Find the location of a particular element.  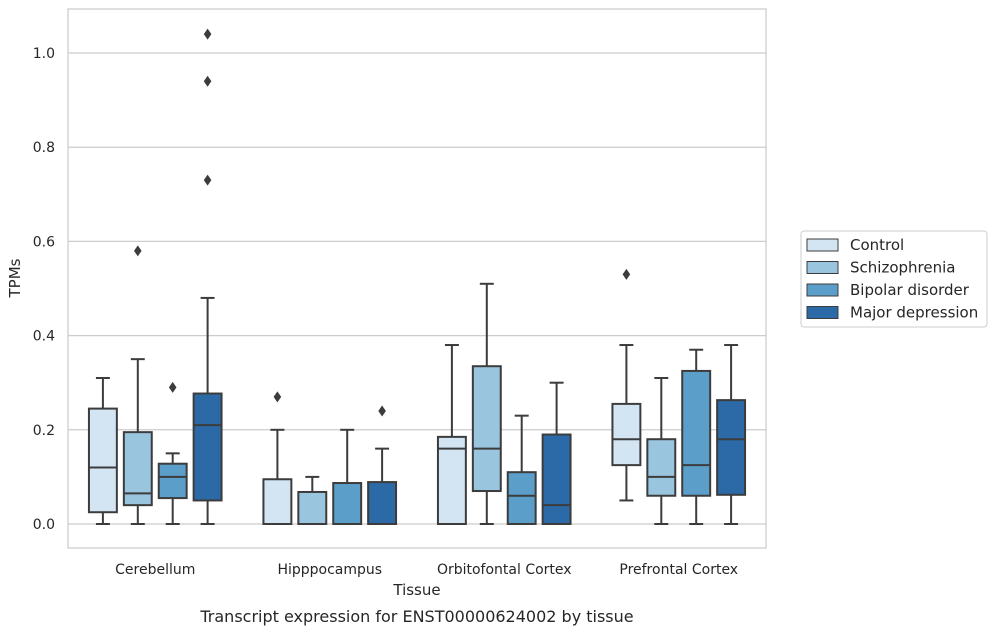

legend-frame is located at coordinates (894, 279).